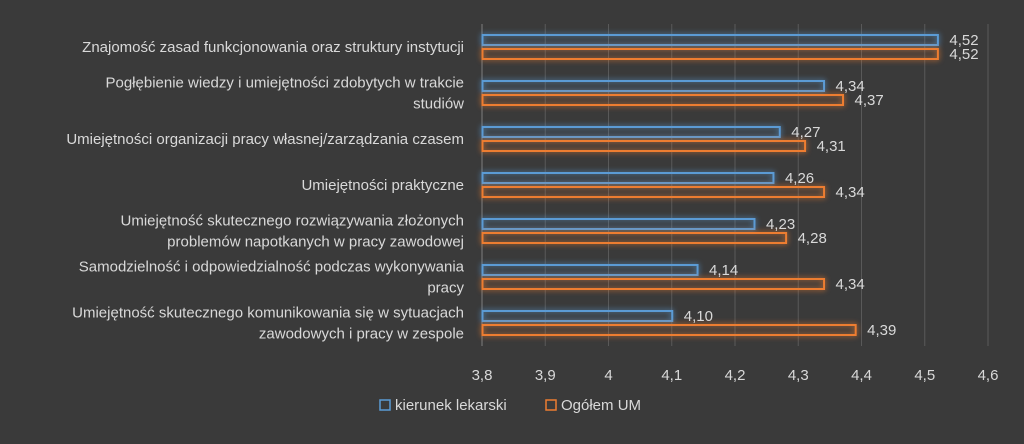 This screenshot has height=444, width=1024. What do you see at coordinates (482, 375) in the screenshot?
I see `x-tick-label: 3,8` at bounding box center [482, 375].